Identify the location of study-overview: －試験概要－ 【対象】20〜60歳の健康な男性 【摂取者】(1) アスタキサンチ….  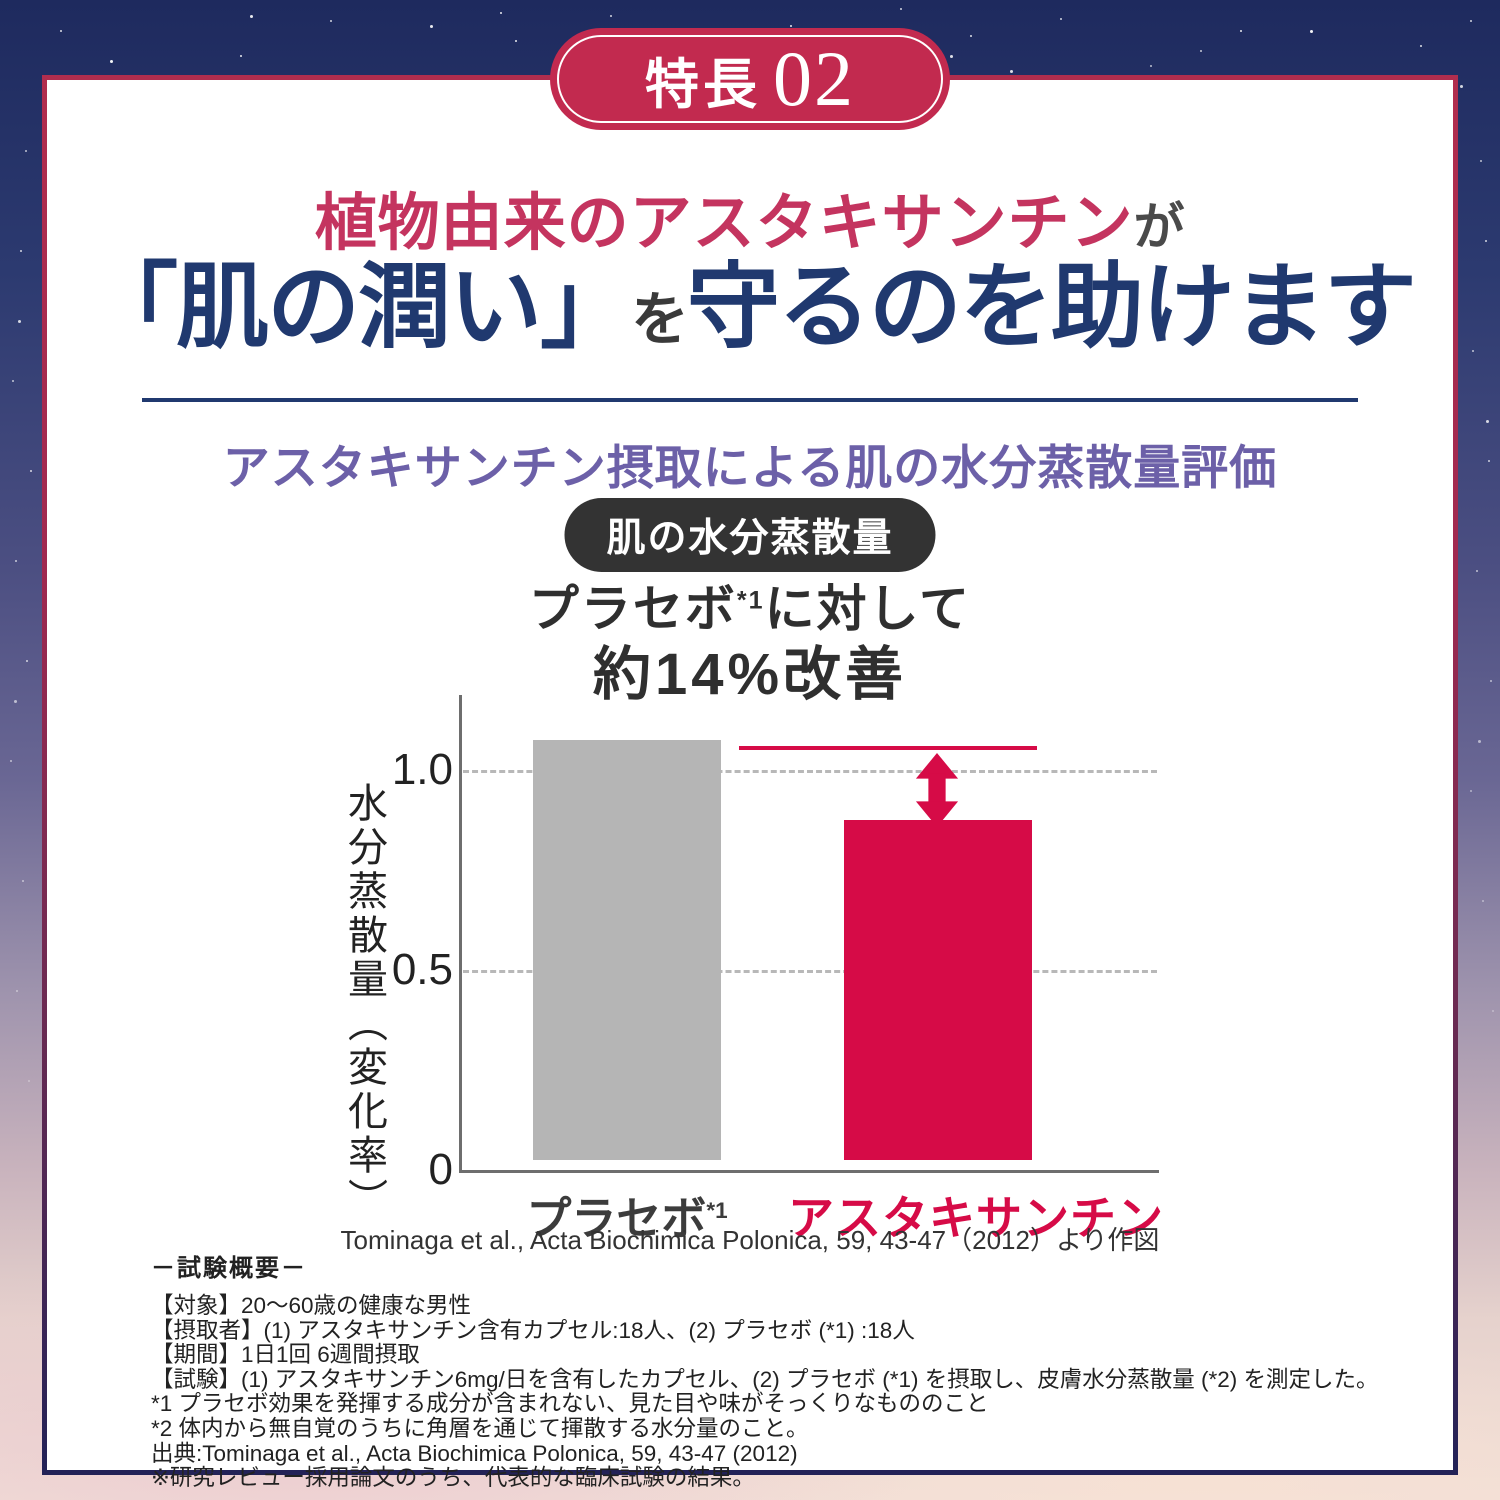
(772, 1369).